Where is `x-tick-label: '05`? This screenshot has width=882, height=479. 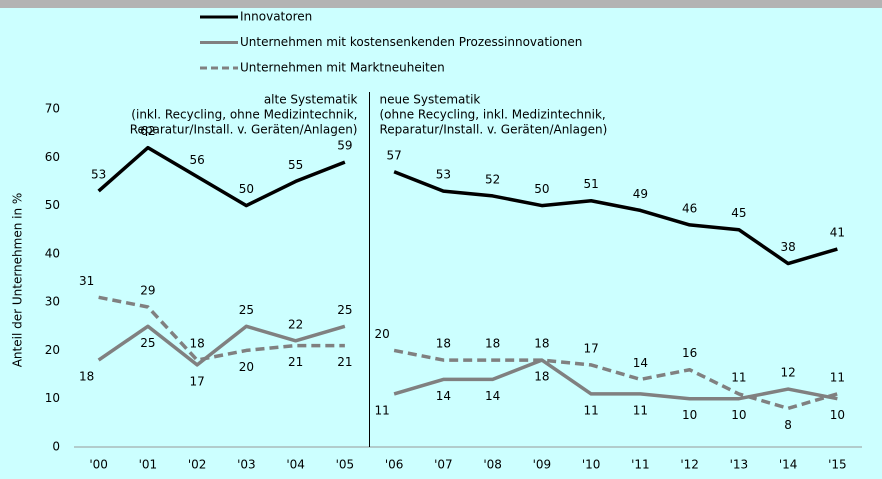
x-tick-label: '05 is located at coordinates (345, 465).